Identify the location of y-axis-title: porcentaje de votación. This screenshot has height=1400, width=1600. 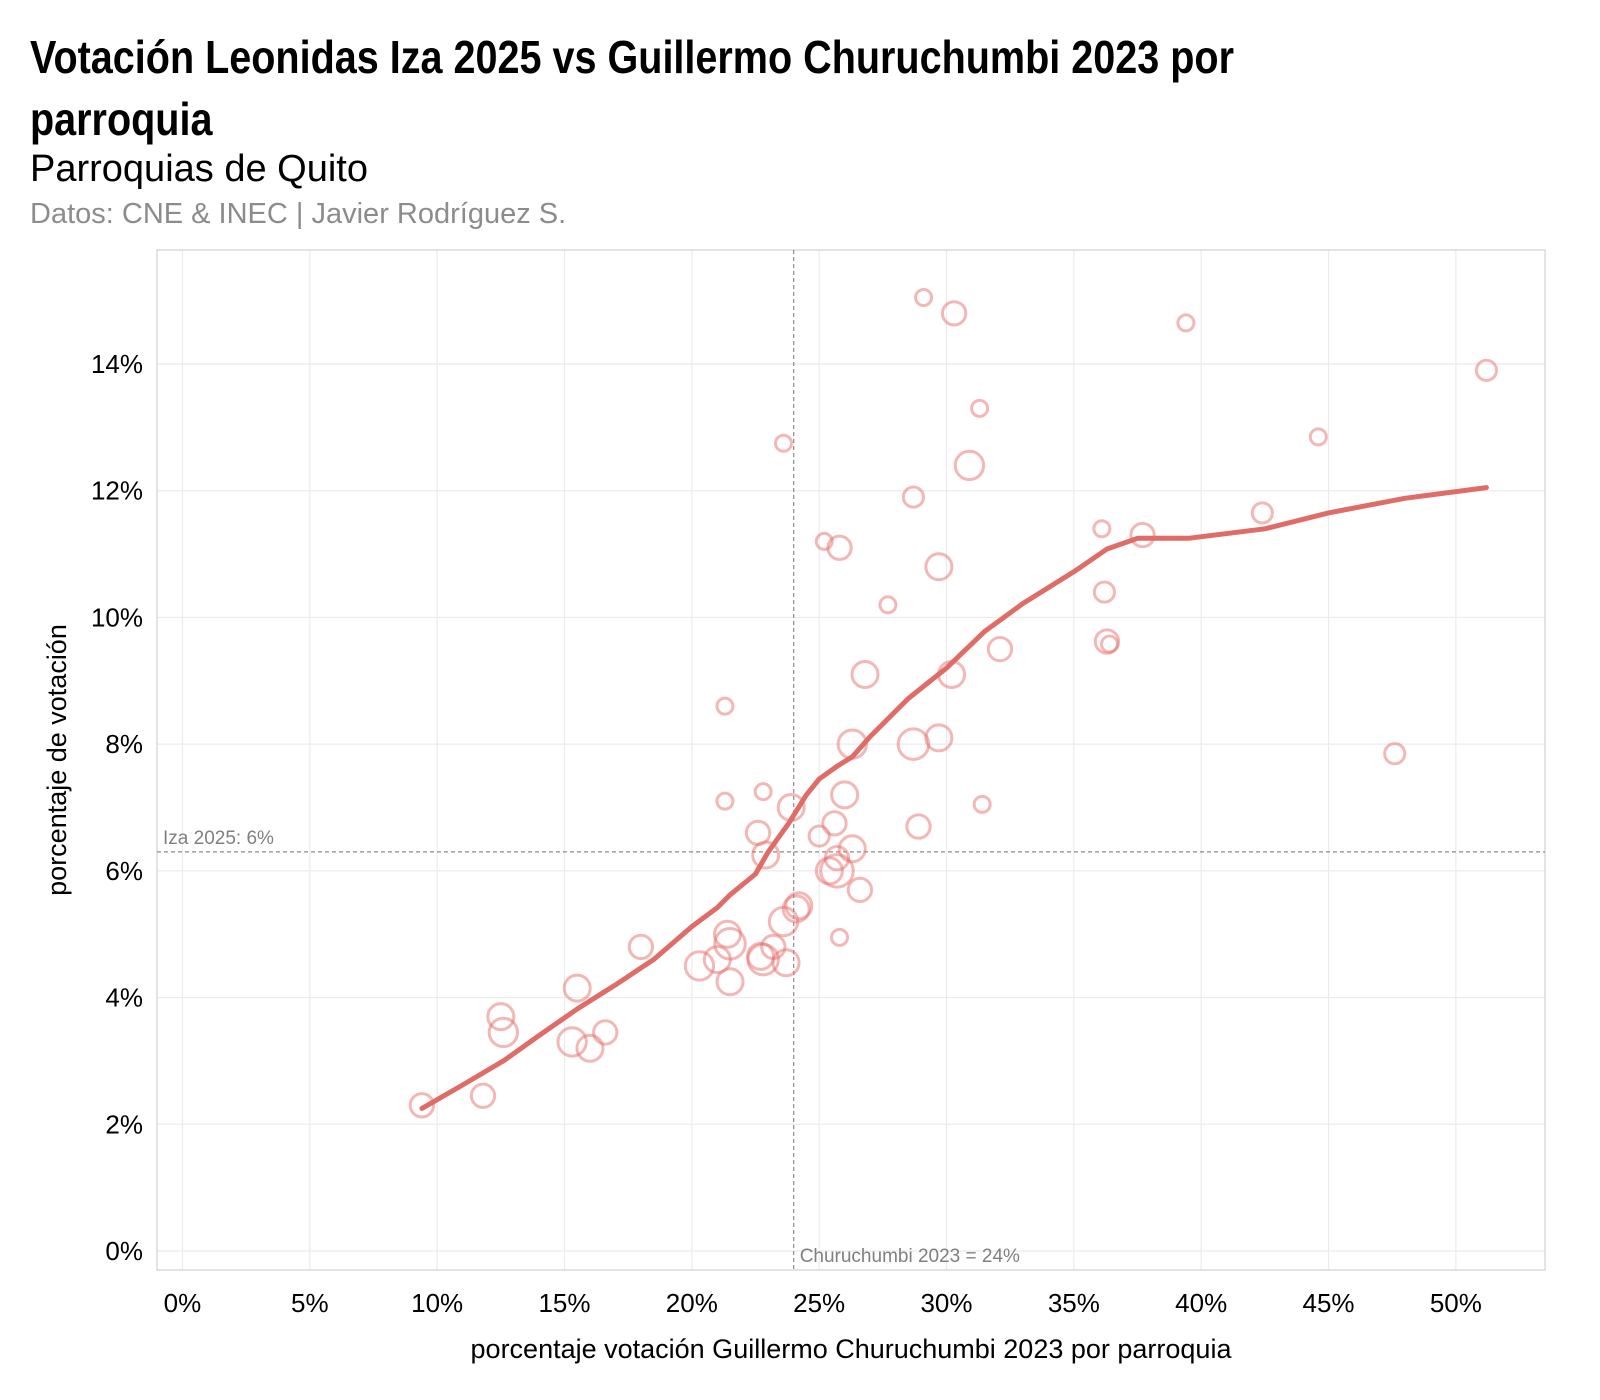
(57, 760).